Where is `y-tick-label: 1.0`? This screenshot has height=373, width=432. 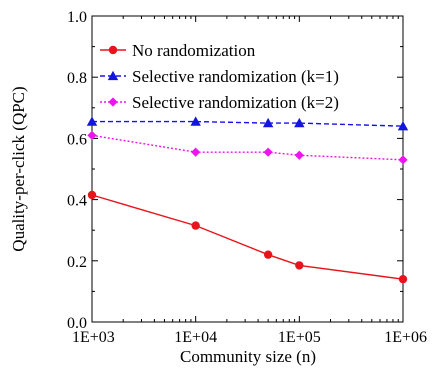 y-tick-label: 1.0 is located at coordinates (77, 17).